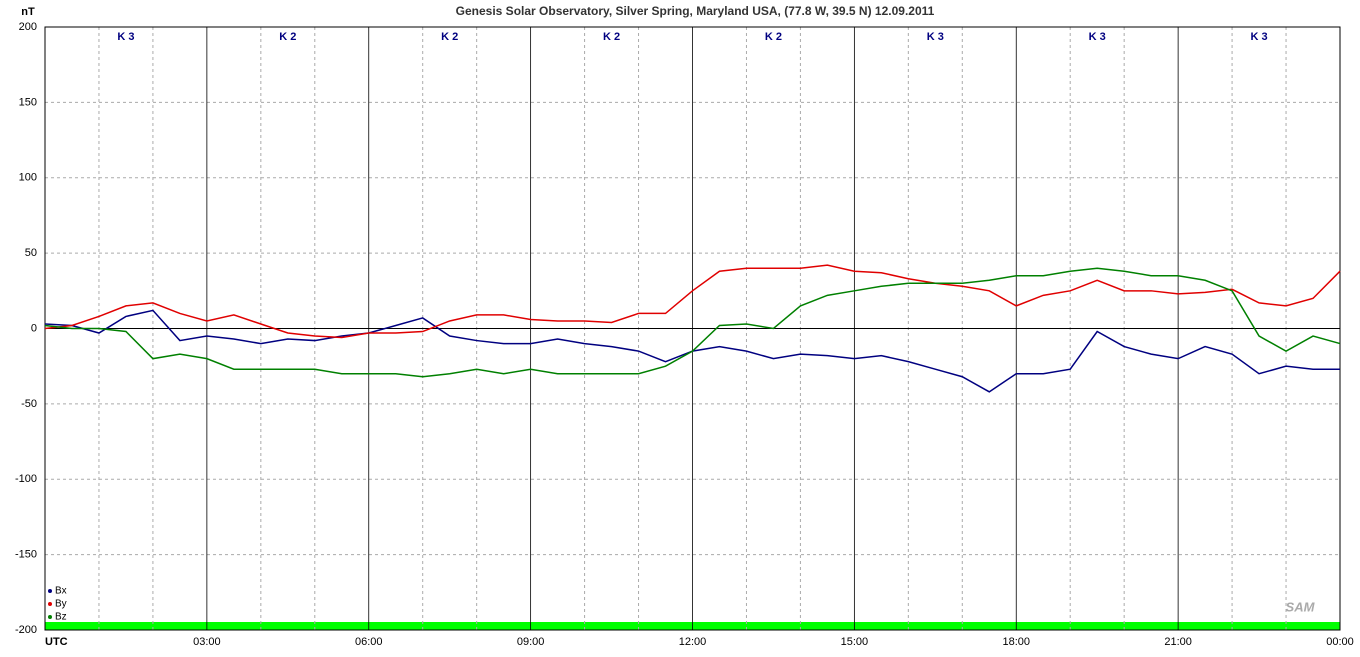  What do you see at coordinates (61, 591) in the screenshot?
I see `legend-label: Bx` at bounding box center [61, 591].